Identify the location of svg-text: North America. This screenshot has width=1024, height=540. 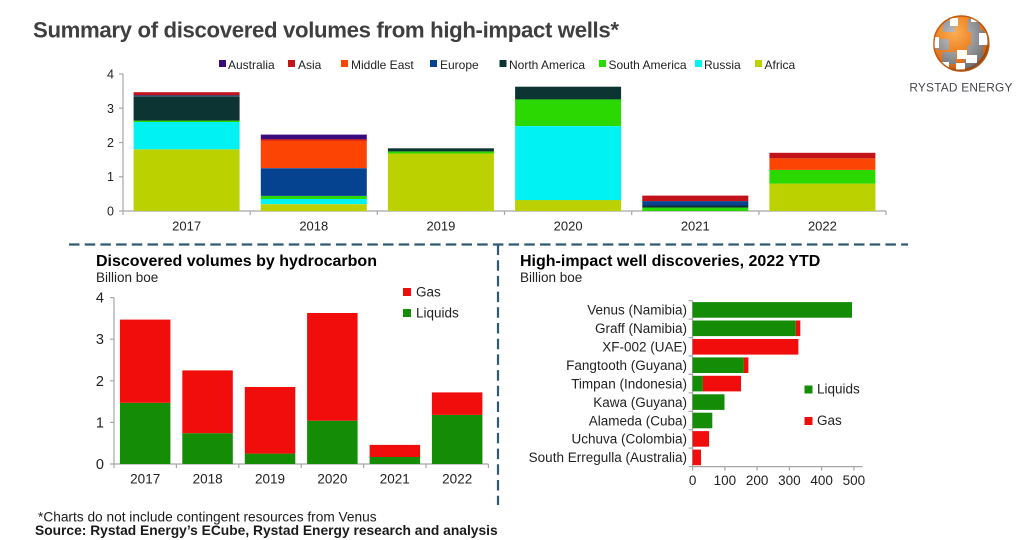
(547, 65).